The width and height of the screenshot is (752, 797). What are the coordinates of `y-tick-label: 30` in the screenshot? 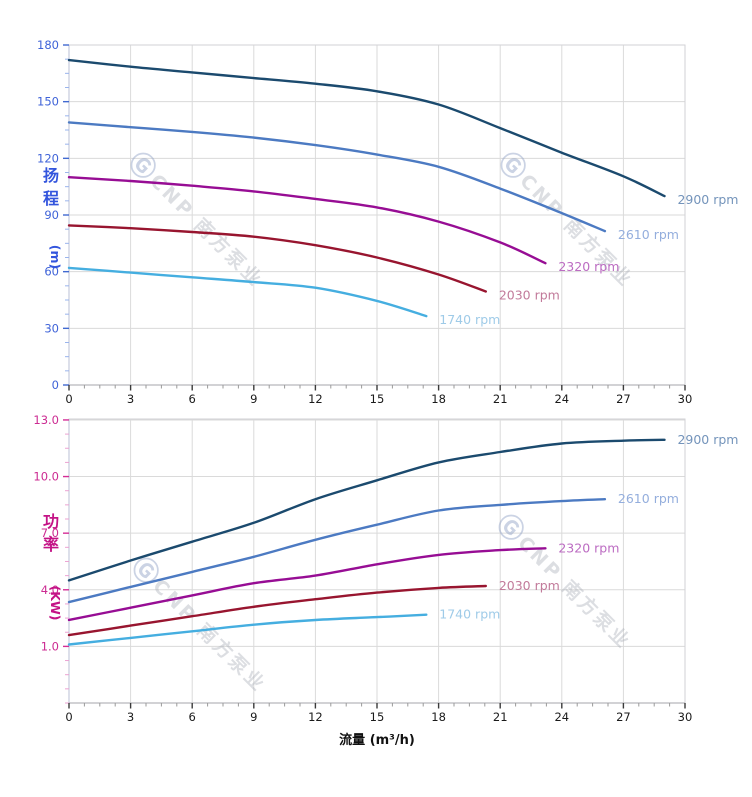 It's located at (51, 328).